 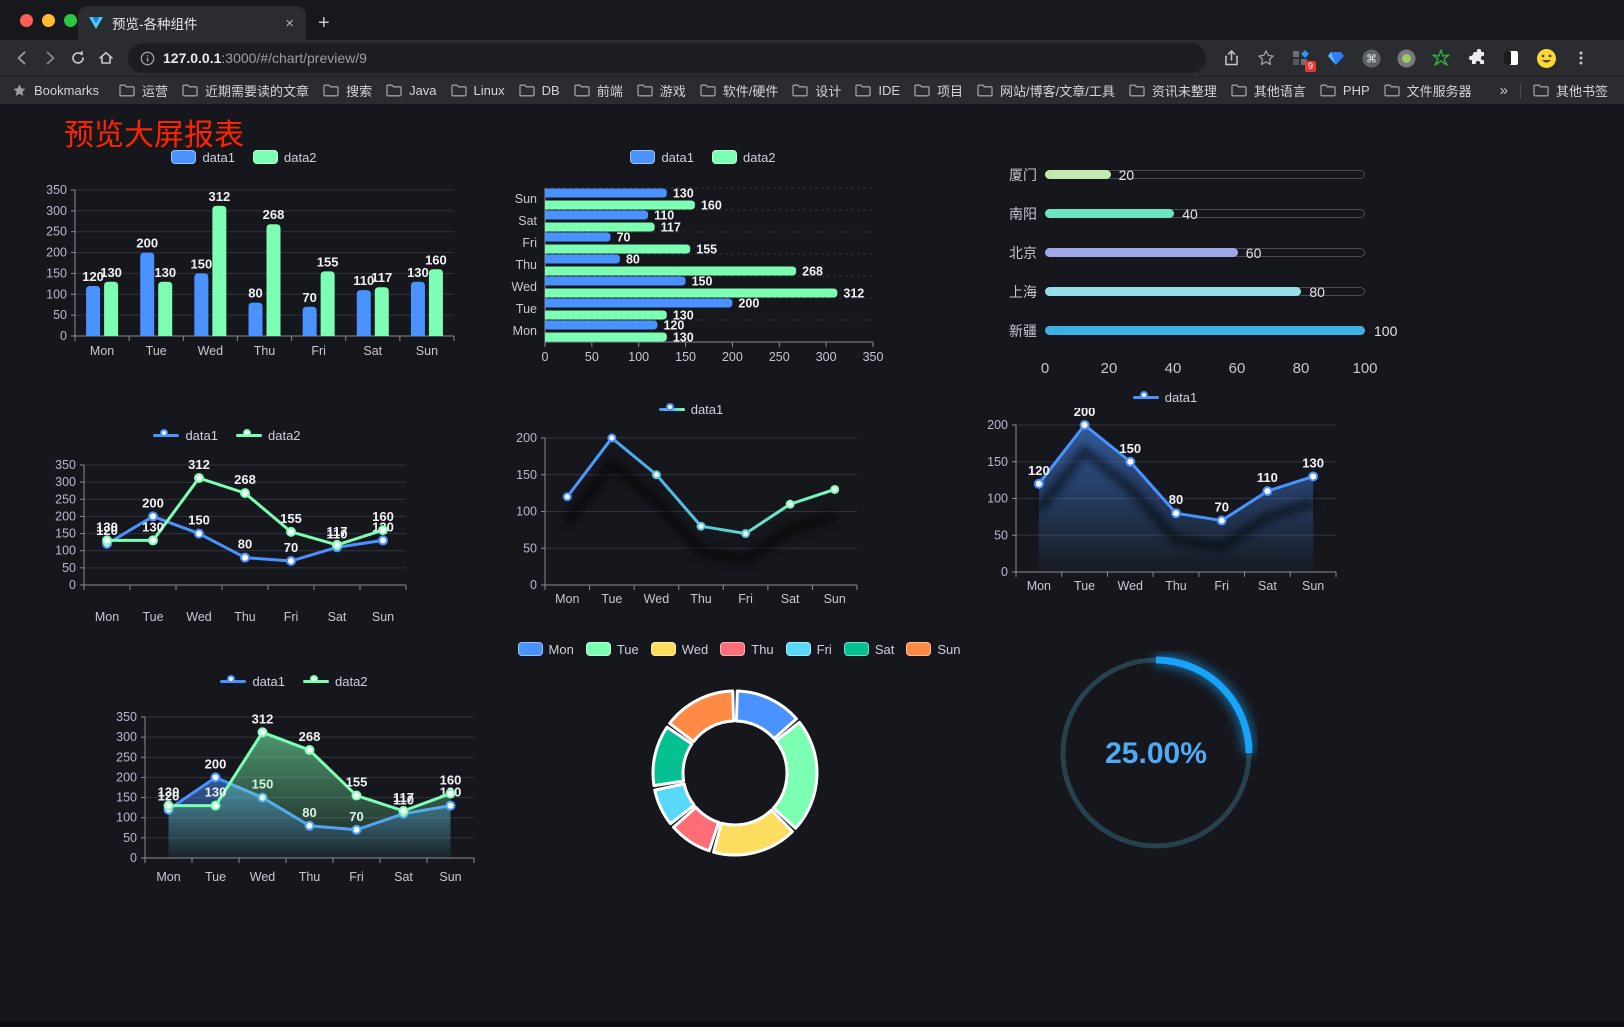 What do you see at coordinates (50, 58) in the screenshot?
I see `forward-button` at bounding box center [50, 58].